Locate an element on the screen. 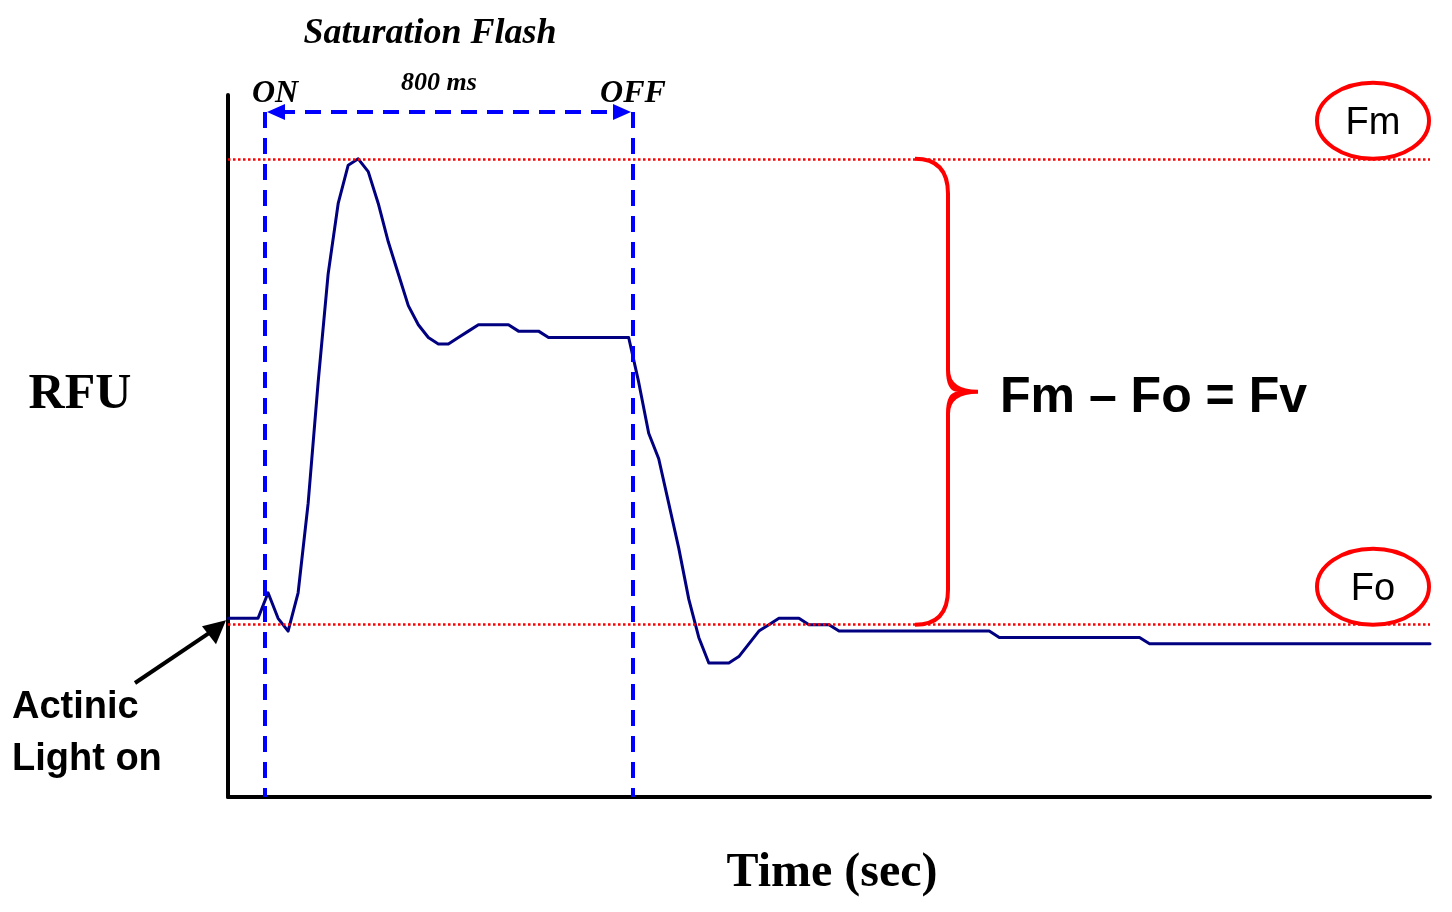 This screenshot has width=1452, height=912. ref-line-label: Fm is located at coordinates (1373, 120).